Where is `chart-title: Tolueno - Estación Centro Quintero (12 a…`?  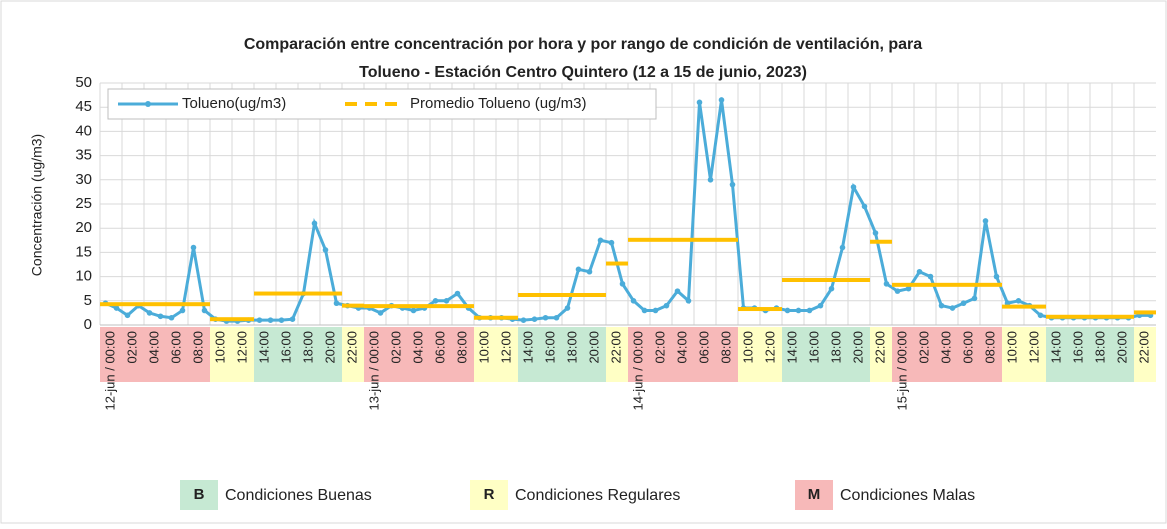
chart-title: Tolueno - Estación Centro Quintero (12 a… is located at coordinates (583, 72).